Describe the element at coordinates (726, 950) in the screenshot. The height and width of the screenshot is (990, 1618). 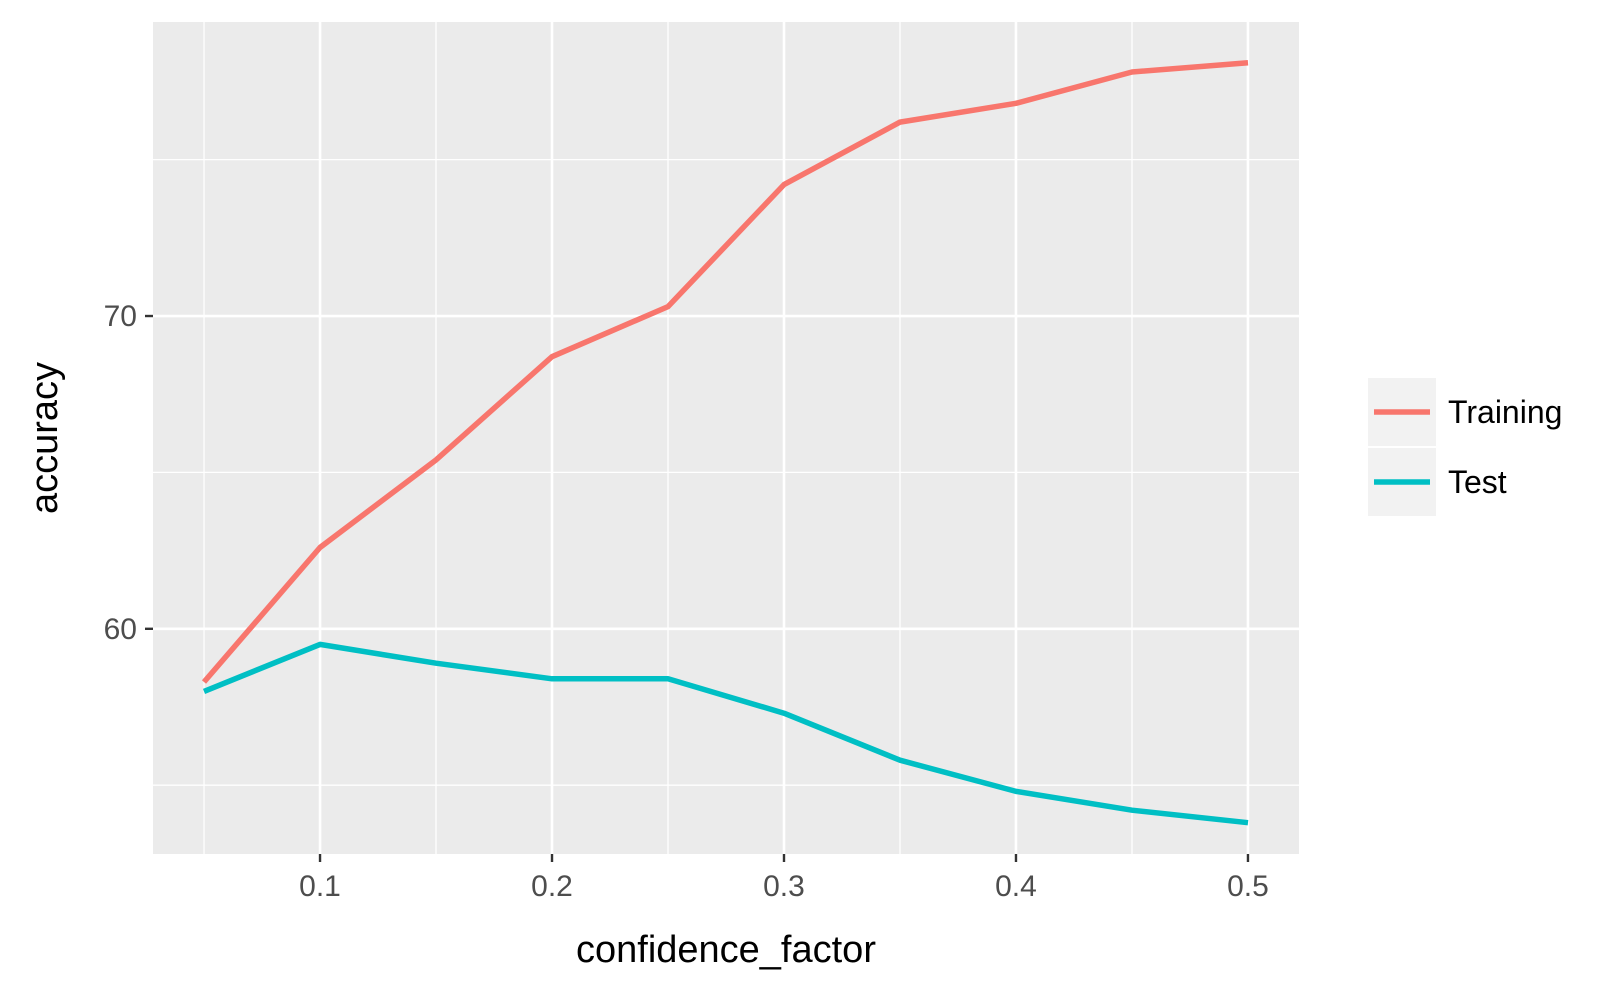
I see `x-axis-title: confidence_factor` at that location.